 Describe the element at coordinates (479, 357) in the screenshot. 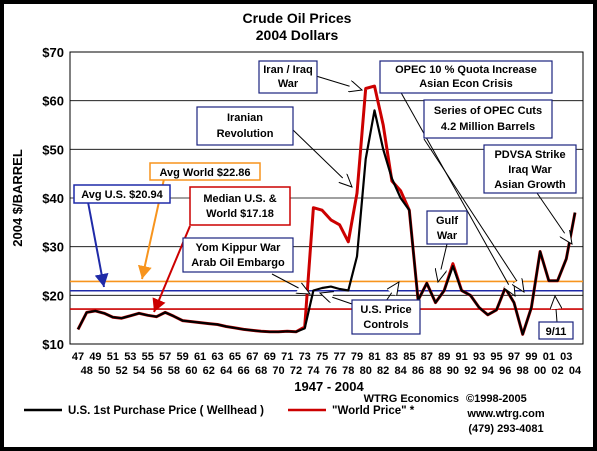

I see `x-tick-label: 93` at that location.